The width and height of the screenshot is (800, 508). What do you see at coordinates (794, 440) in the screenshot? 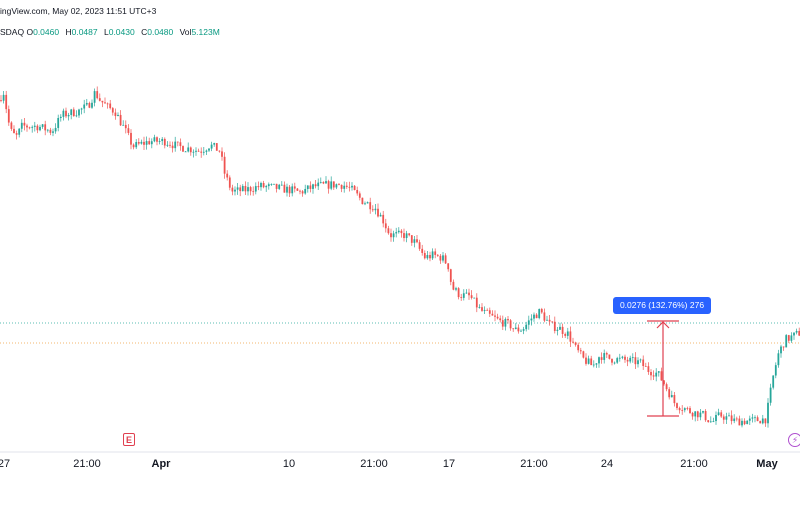
I see `lightning-icon: ⚡` at bounding box center [794, 440].